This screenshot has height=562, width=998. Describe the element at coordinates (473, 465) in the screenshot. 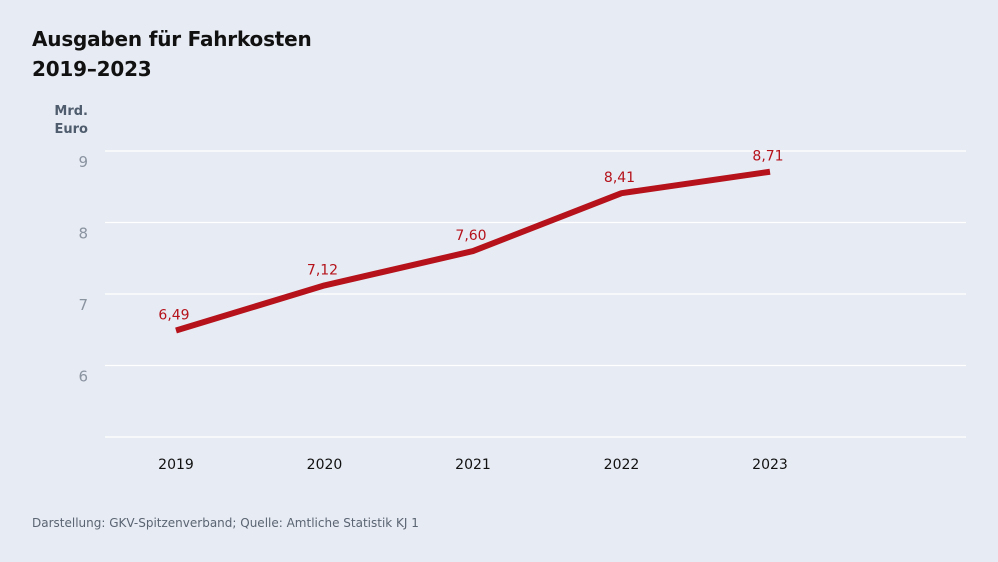

I see `x-tick-label: 2021` at that location.